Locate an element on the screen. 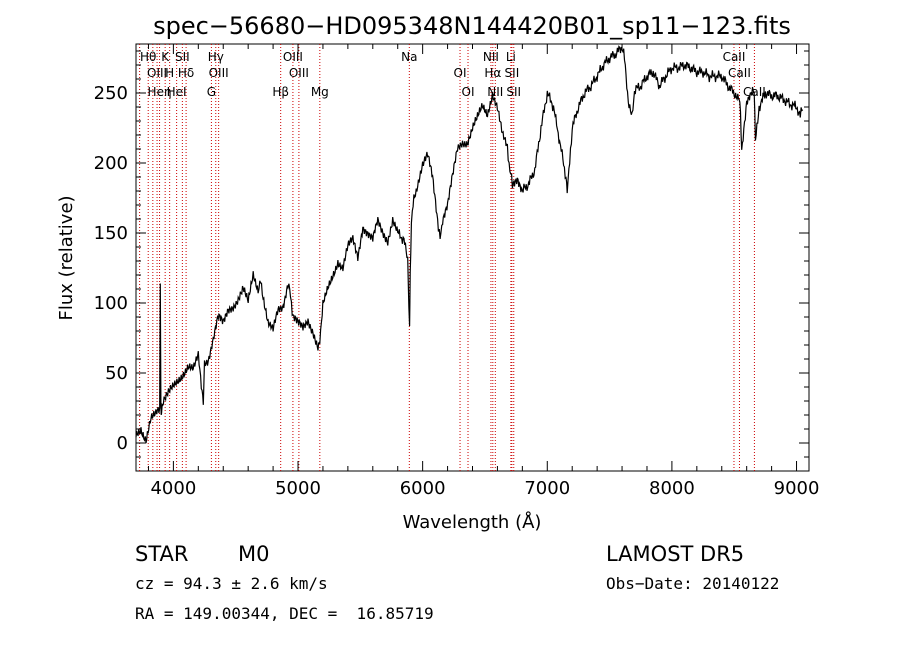  redshift-velocity: cz = 94.3 ± 2.6 km/s is located at coordinates (231, 583).